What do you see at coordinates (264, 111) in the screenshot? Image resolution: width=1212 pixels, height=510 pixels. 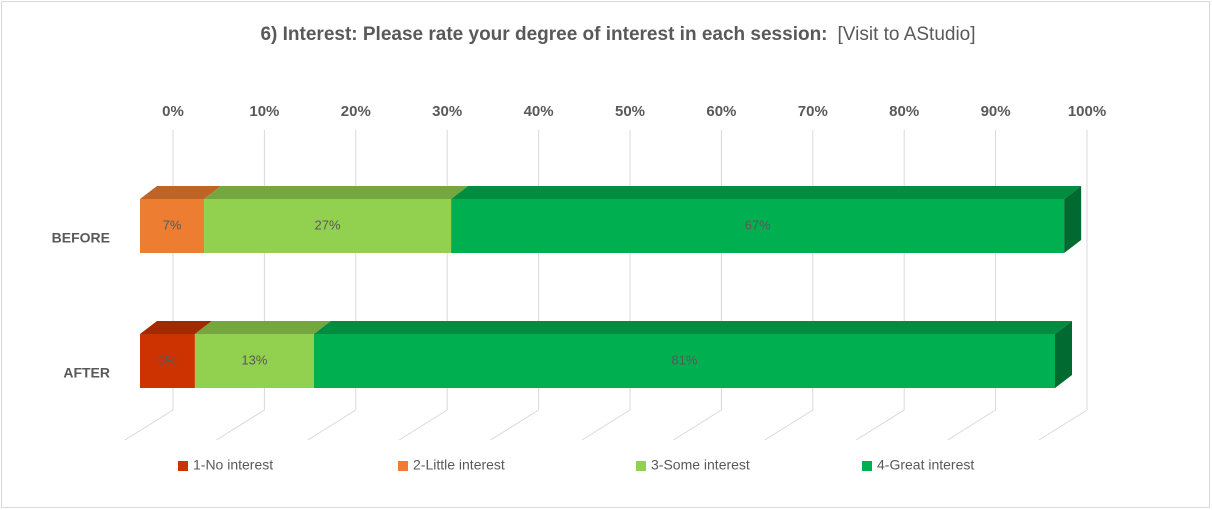 I see `x-tick-label: 10%` at bounding box center [264, 111].